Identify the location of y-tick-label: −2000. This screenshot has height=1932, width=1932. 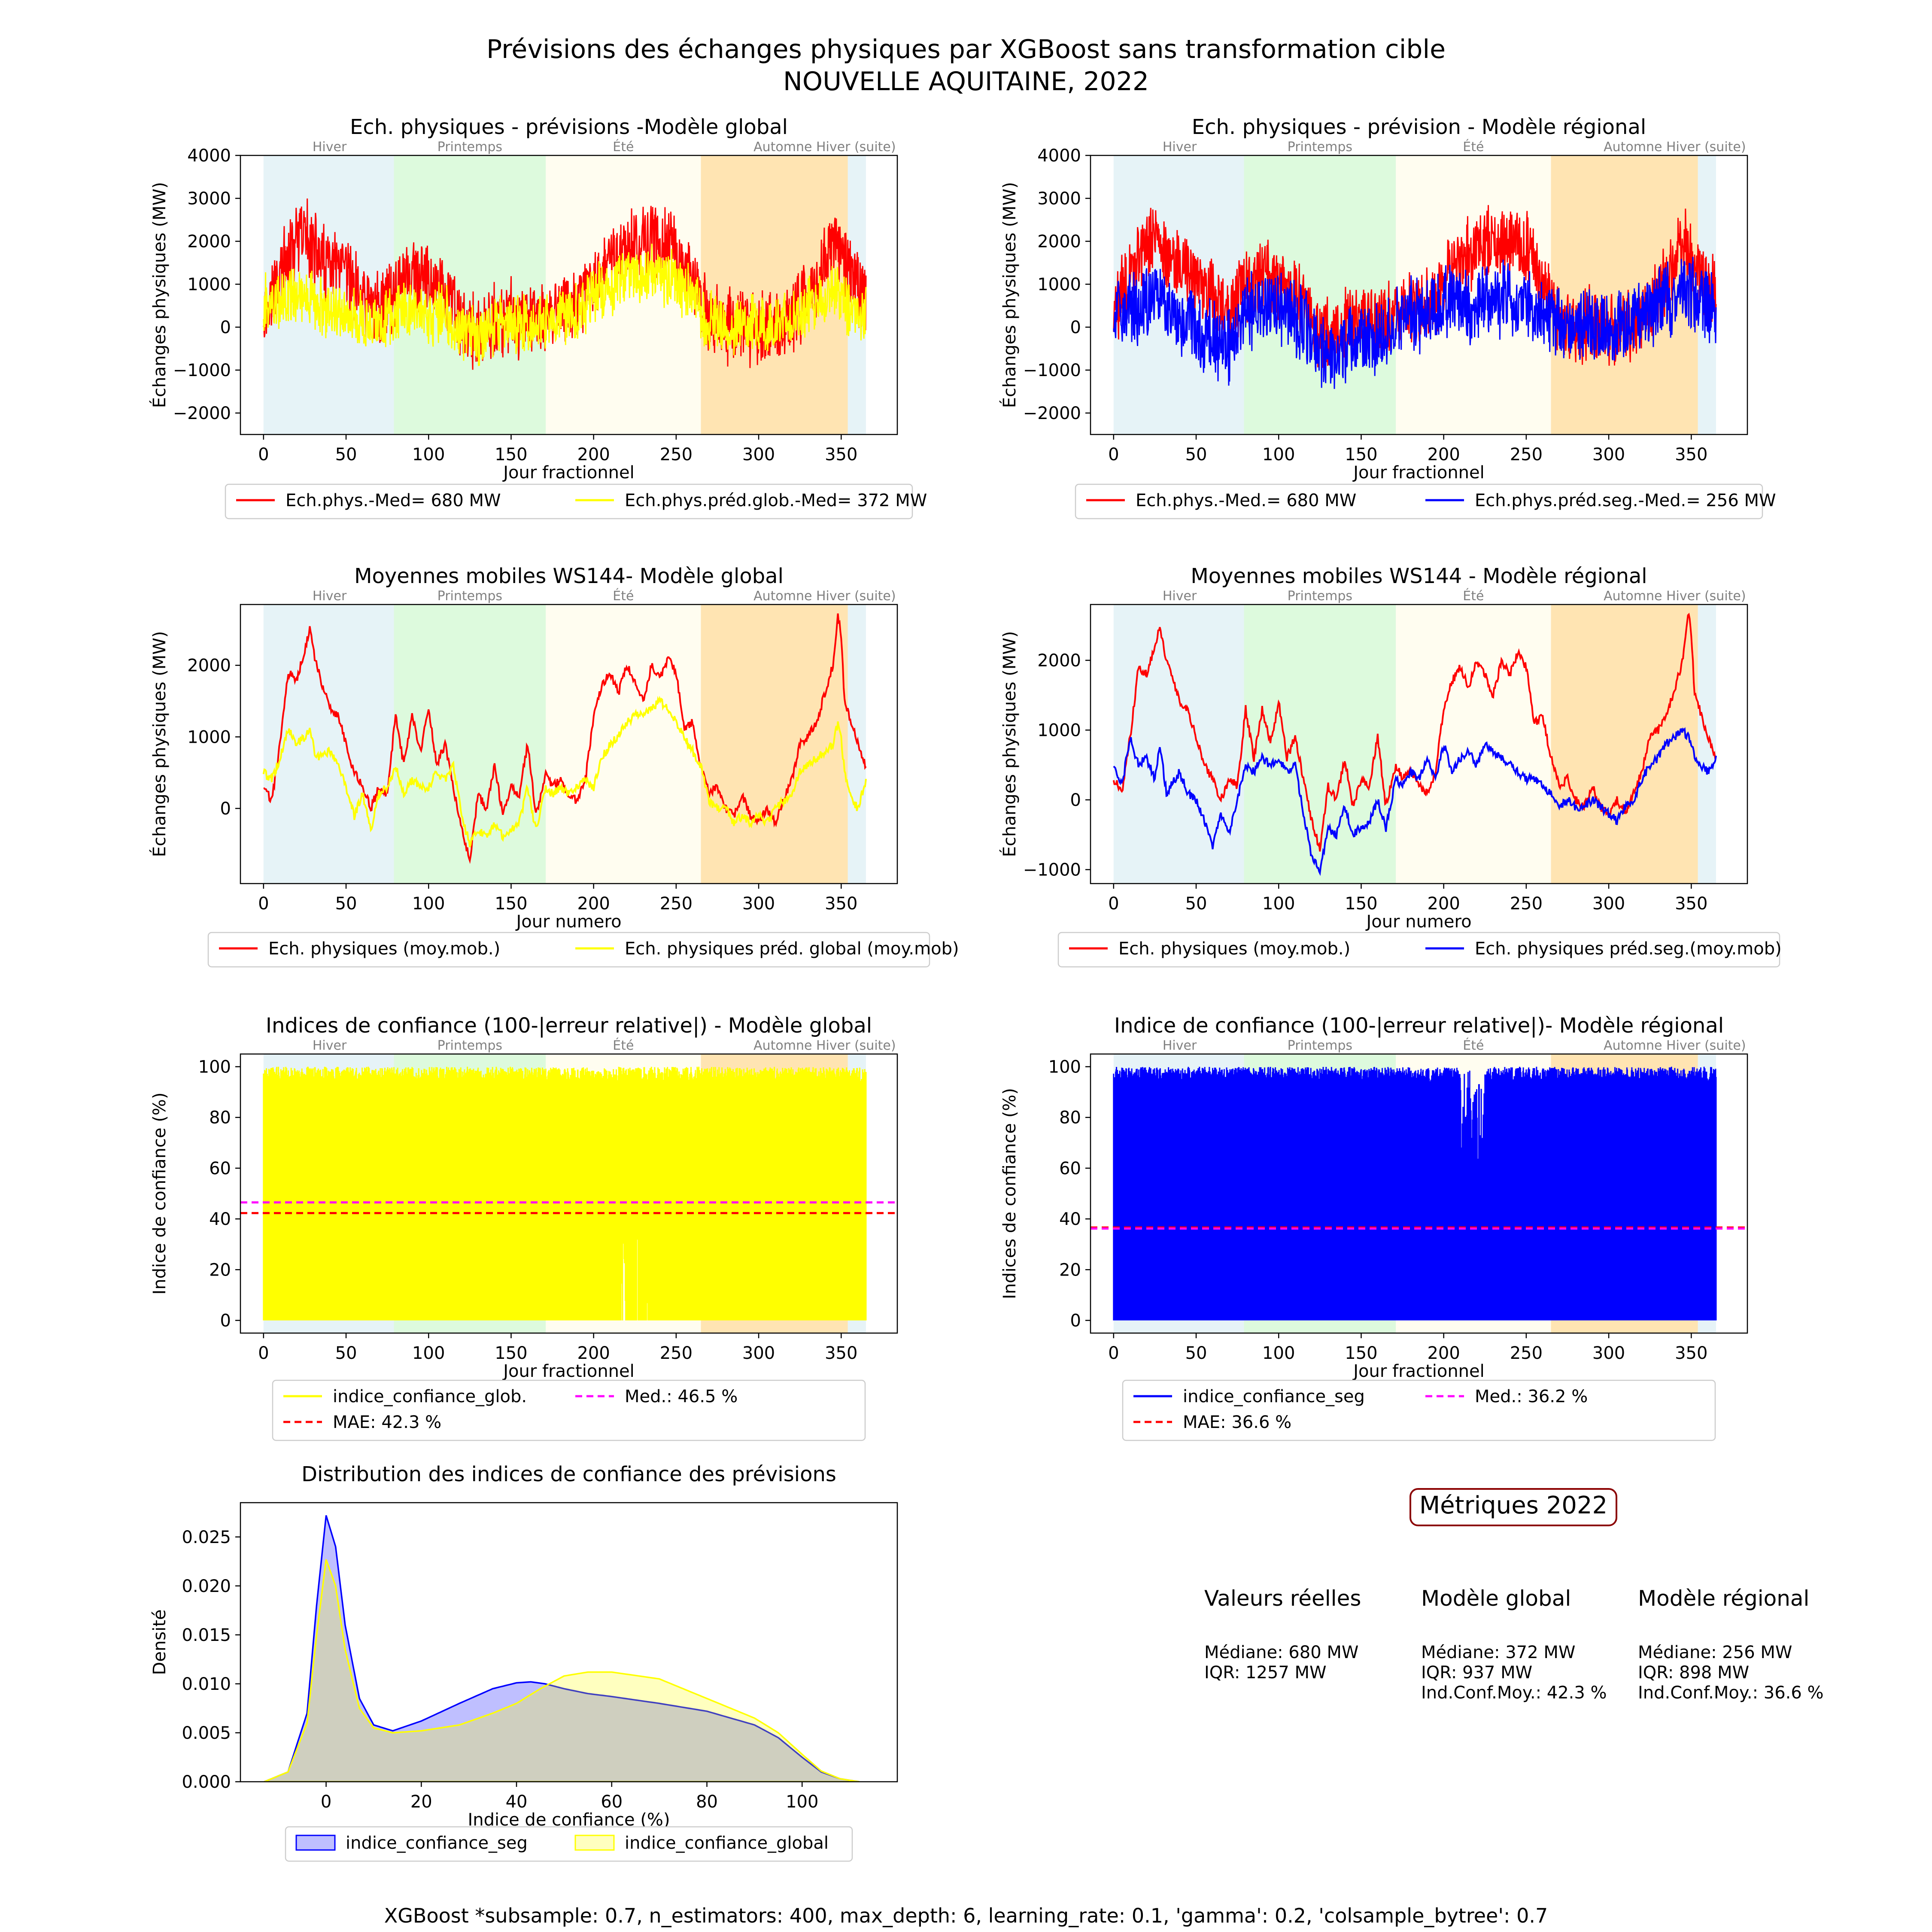
(1052, 413).